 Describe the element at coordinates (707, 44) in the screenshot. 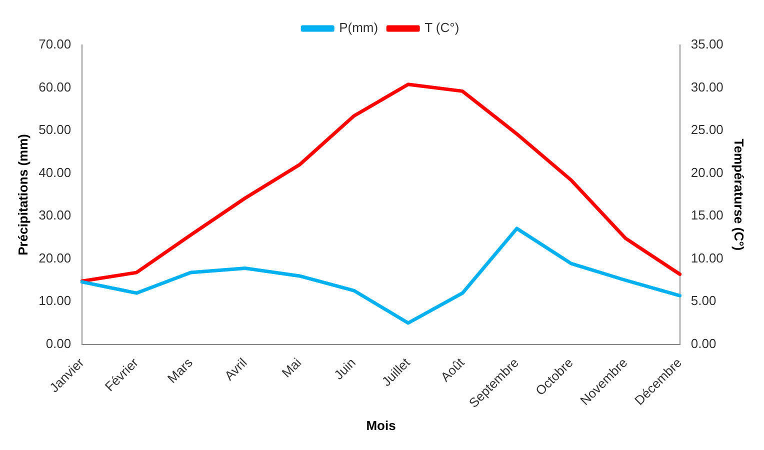

I see `y2-tick-label: 35.00` at that location.